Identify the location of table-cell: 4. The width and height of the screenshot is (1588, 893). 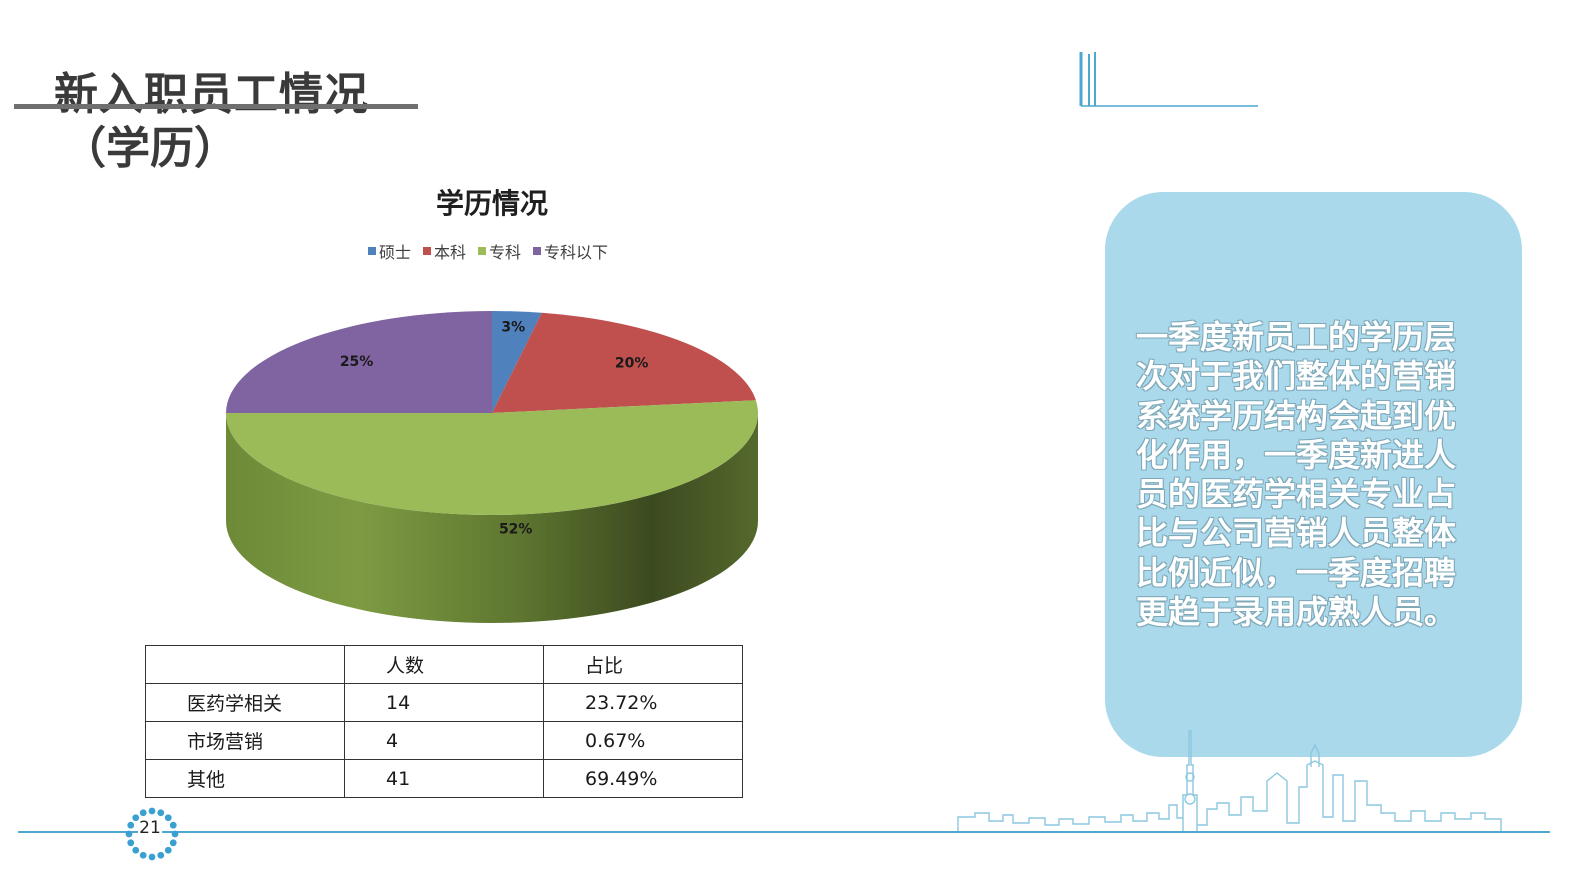
(444, 740).